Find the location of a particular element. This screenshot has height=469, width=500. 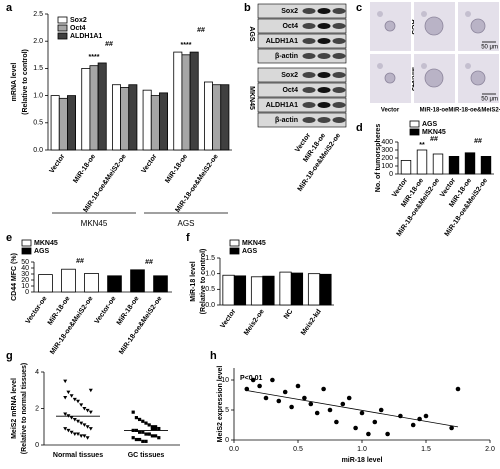

protein-label: ALDH1A1 is located at coordinates (282, 105).